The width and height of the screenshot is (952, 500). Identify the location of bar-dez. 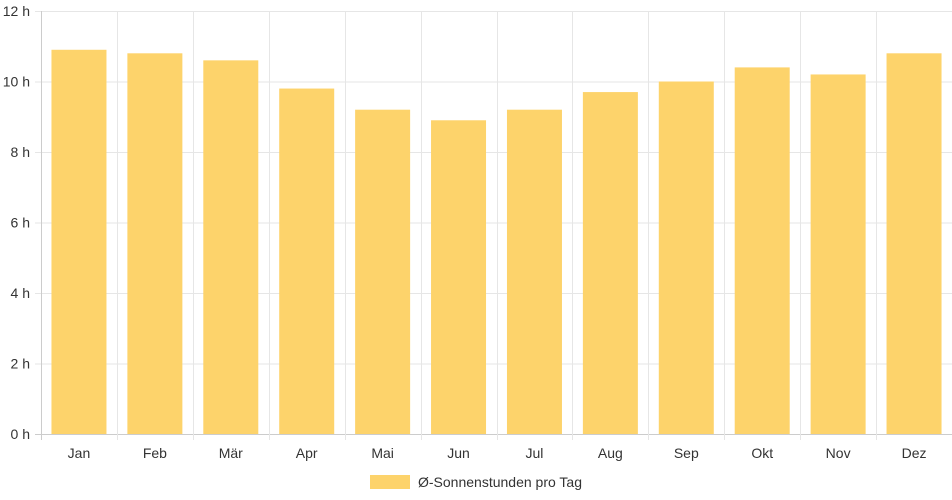
(914, 244).